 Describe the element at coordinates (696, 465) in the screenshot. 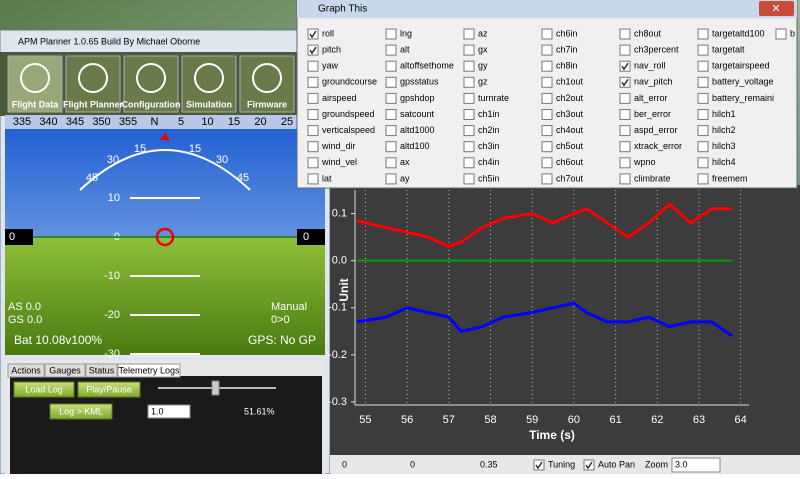

I see `zoom-input` at that location.